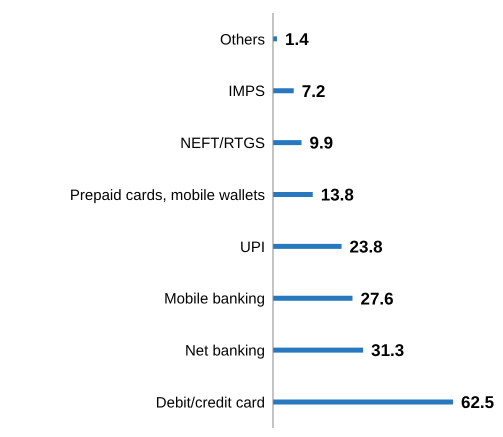 This screenshot has height=437, width=503. I want to click on data-label: 7.2, so click(314, 91).